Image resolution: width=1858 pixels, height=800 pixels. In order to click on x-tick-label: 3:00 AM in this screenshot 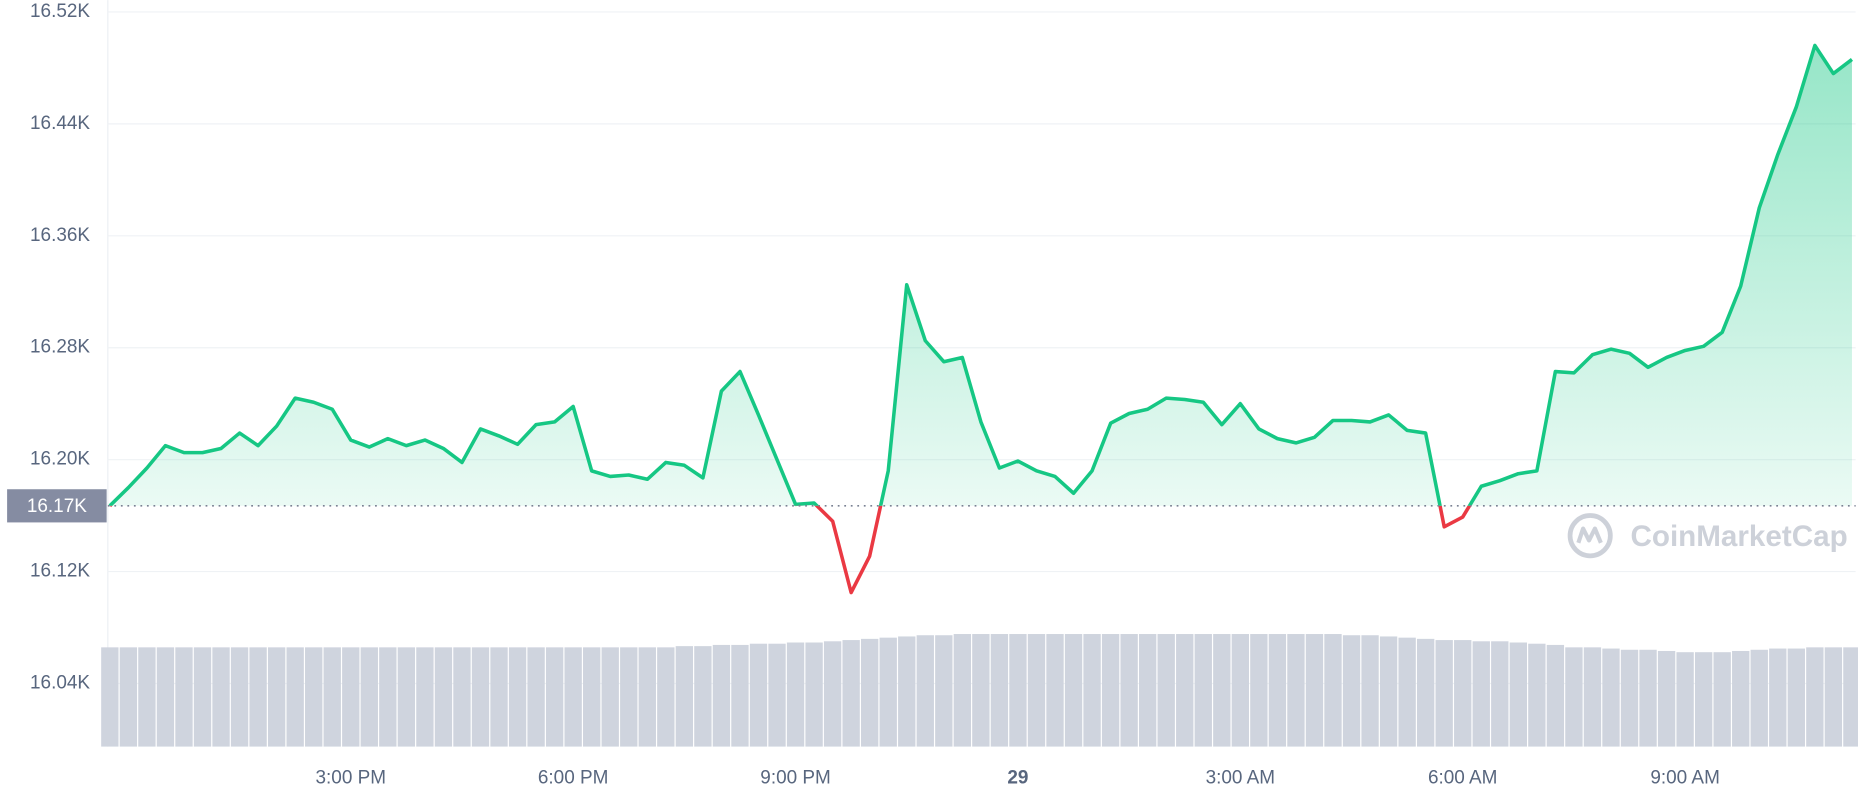, I will do `click(1240, 778)`.